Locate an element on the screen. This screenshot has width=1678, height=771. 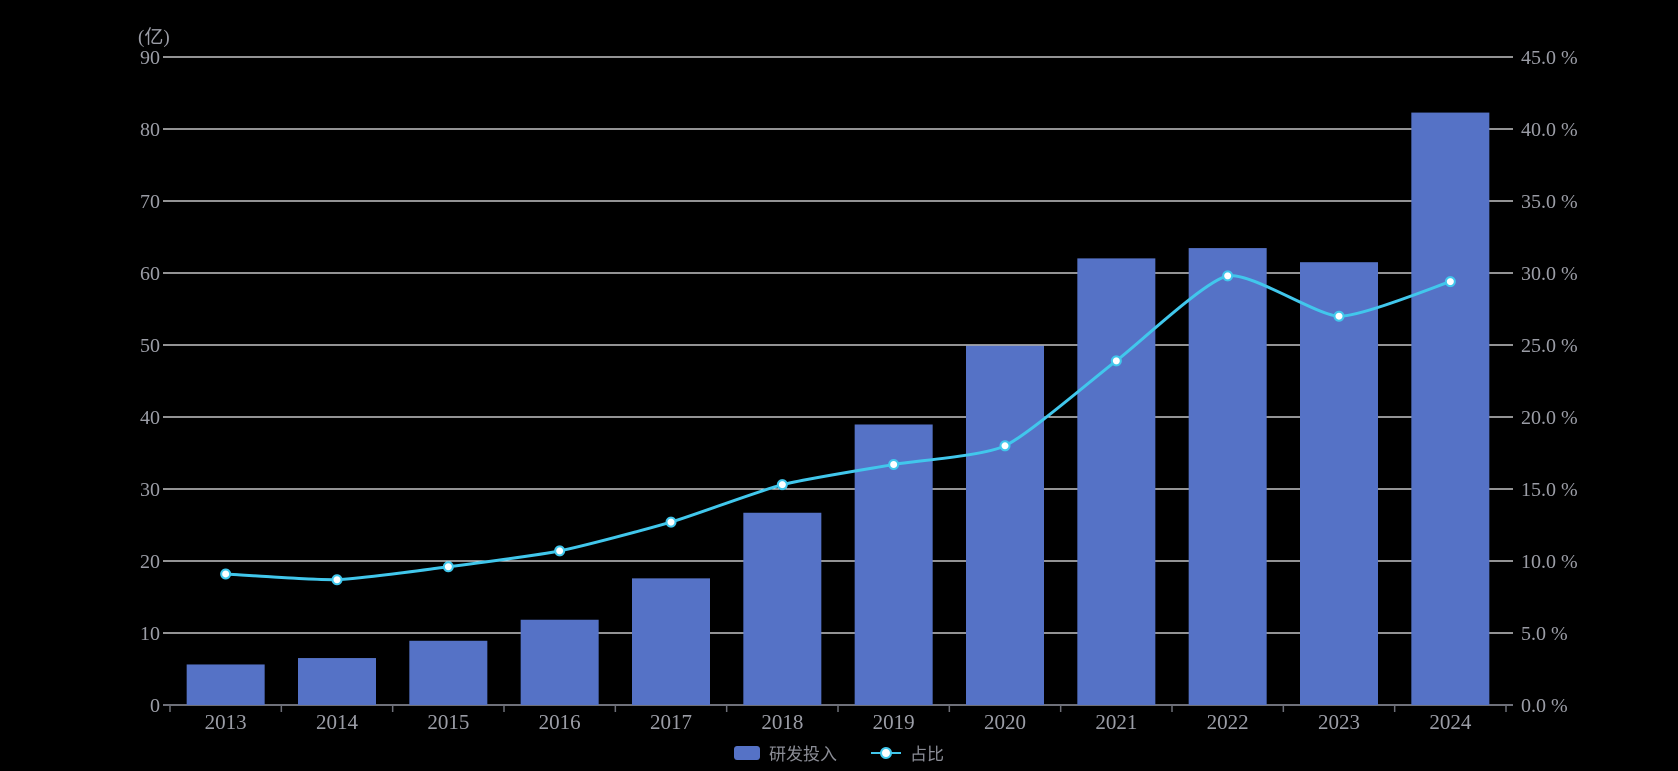
legend-item-bar-series: 研发投入 is located at coordinates (785, 752).